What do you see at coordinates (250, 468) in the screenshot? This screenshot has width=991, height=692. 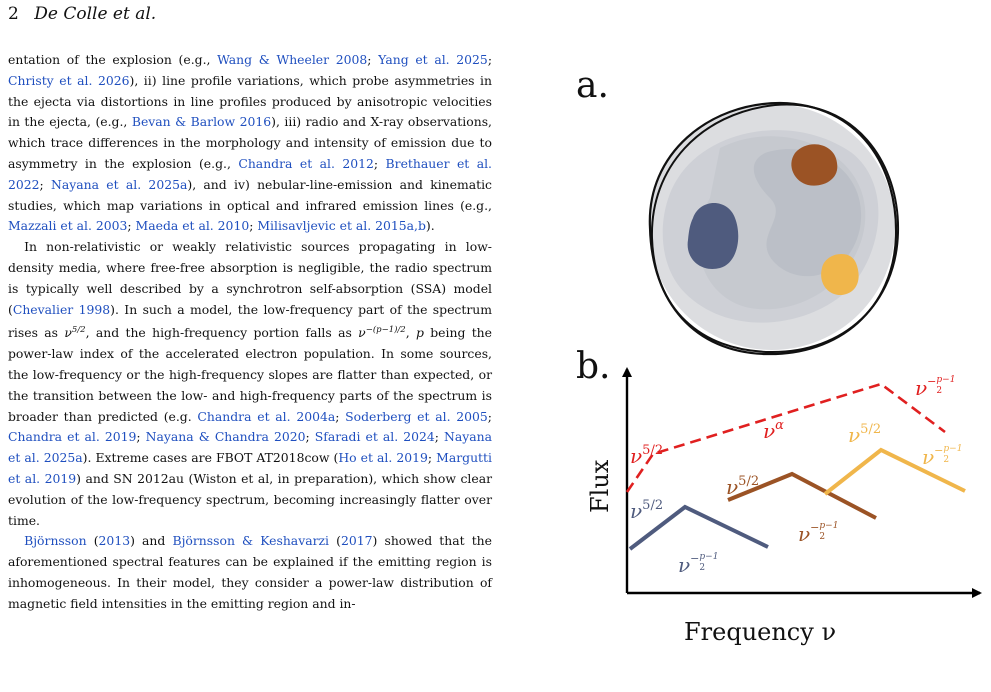 I see `citation-link: Margutti et al. 2019` at bounding box center [250, 468].